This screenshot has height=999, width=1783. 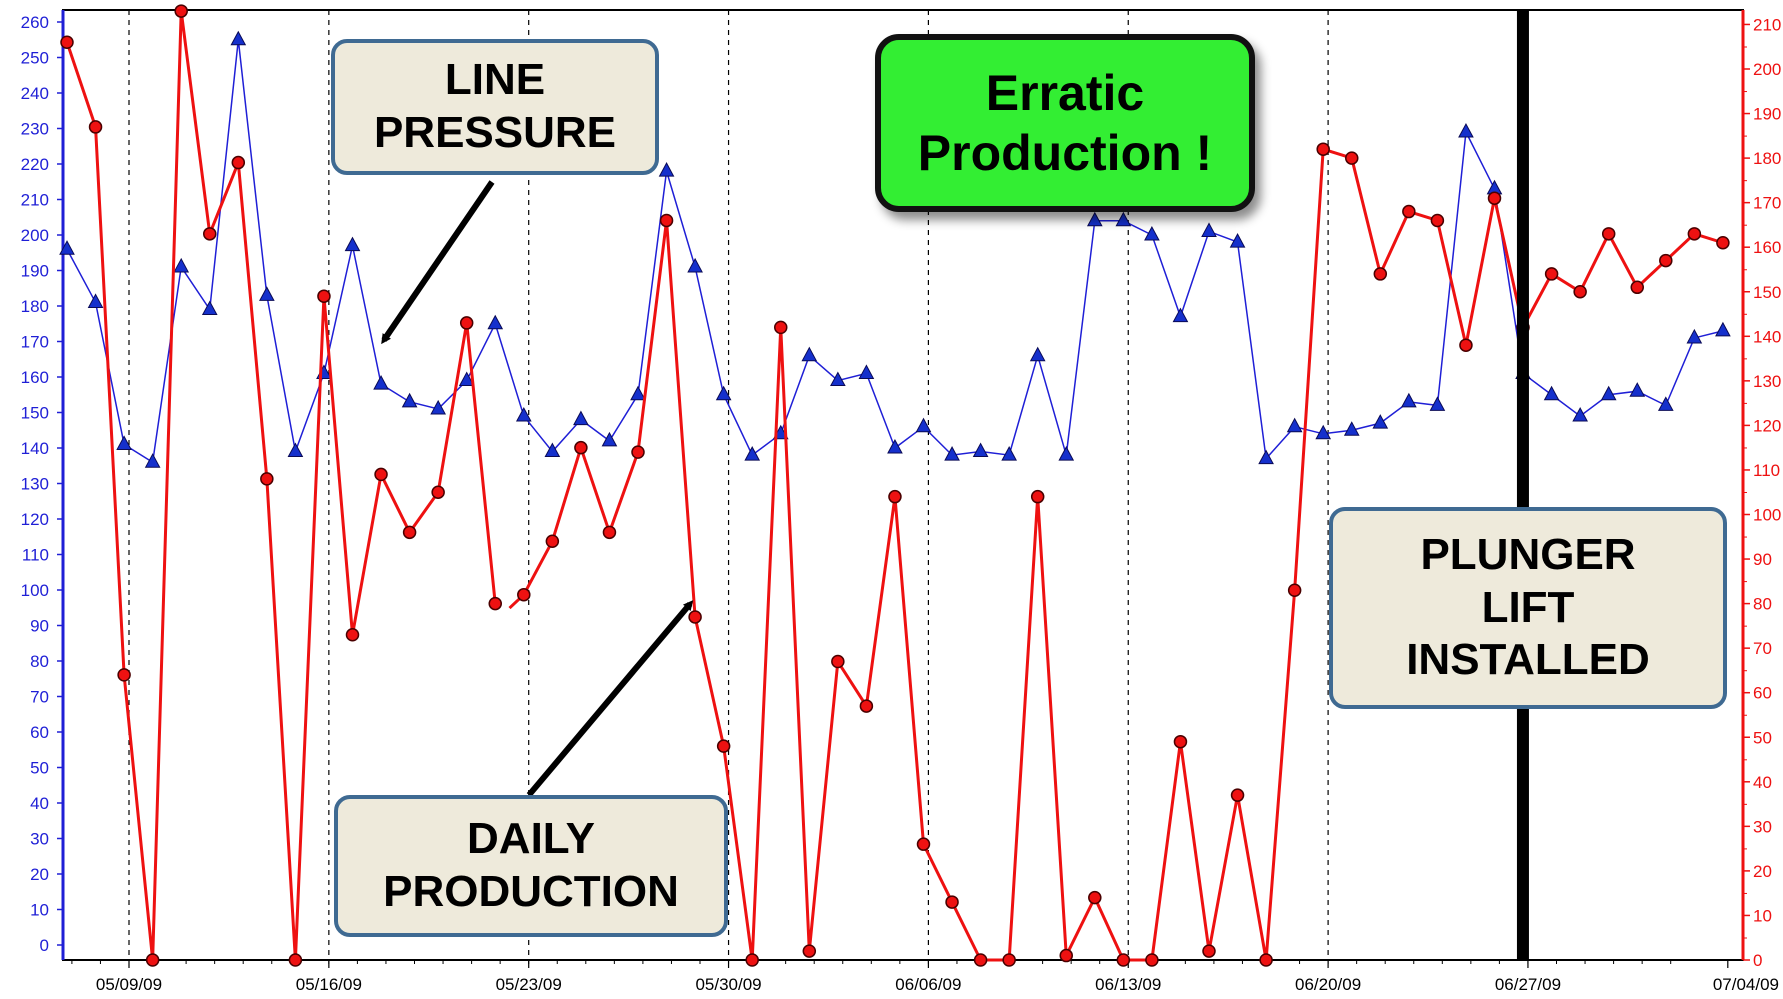 What do you see at coordinates (1767, 515) in the screenshot?
I see `right-tick-label: 100` at bounding box center [1767, 515].